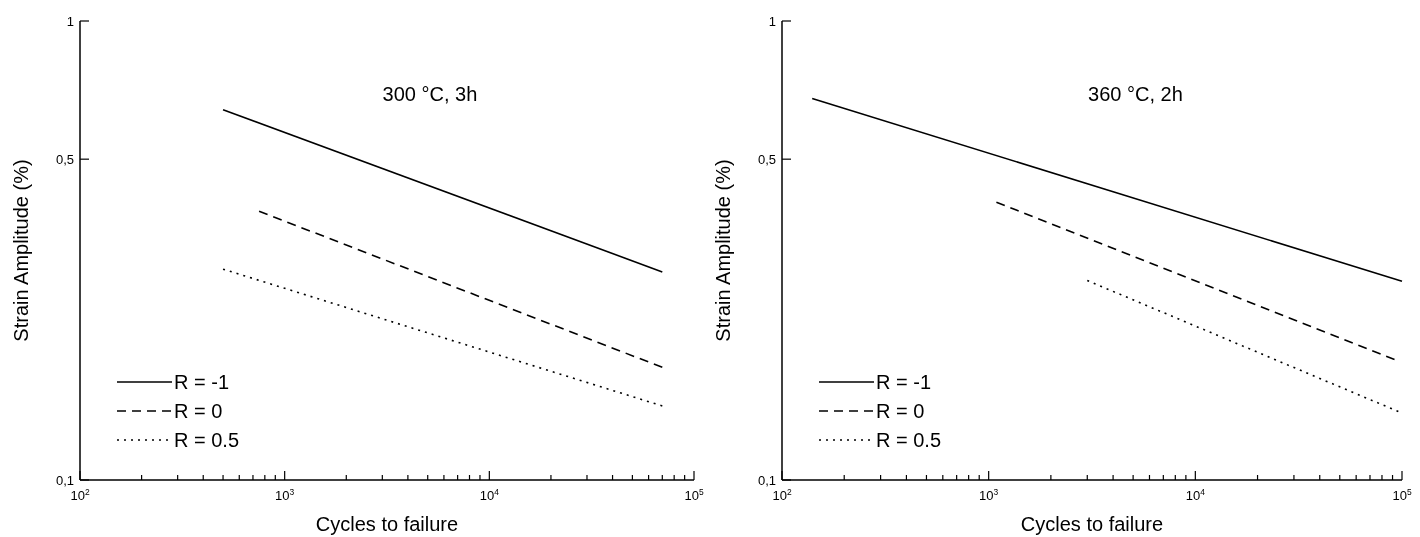 The height and width of the screenshot is (537, 1420). What do you see at coordinates (430, 94) in the screenshot?
I see `annotation: 300 °C, 3h` at bounding box center [430, 94].